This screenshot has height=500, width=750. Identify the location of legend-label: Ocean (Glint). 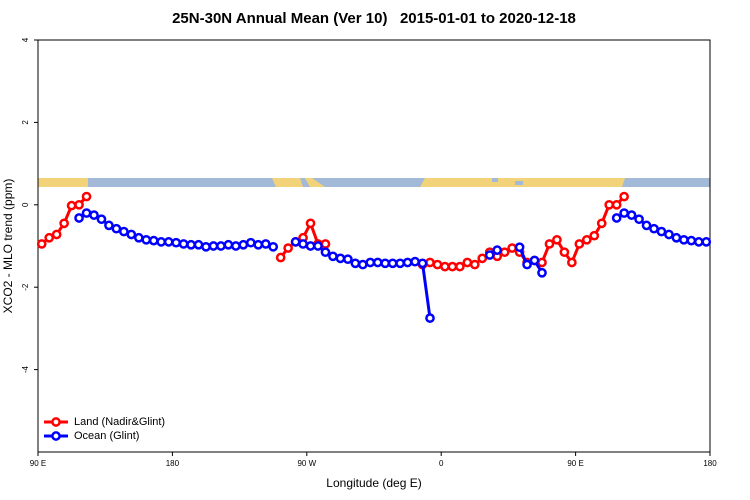
(106, 436).